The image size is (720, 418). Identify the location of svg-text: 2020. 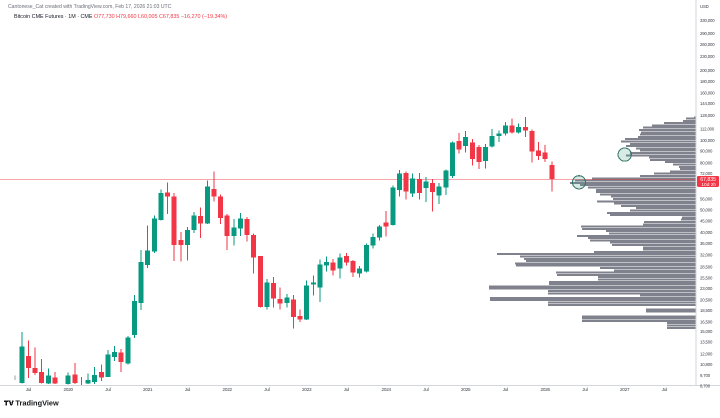
(68, 389).